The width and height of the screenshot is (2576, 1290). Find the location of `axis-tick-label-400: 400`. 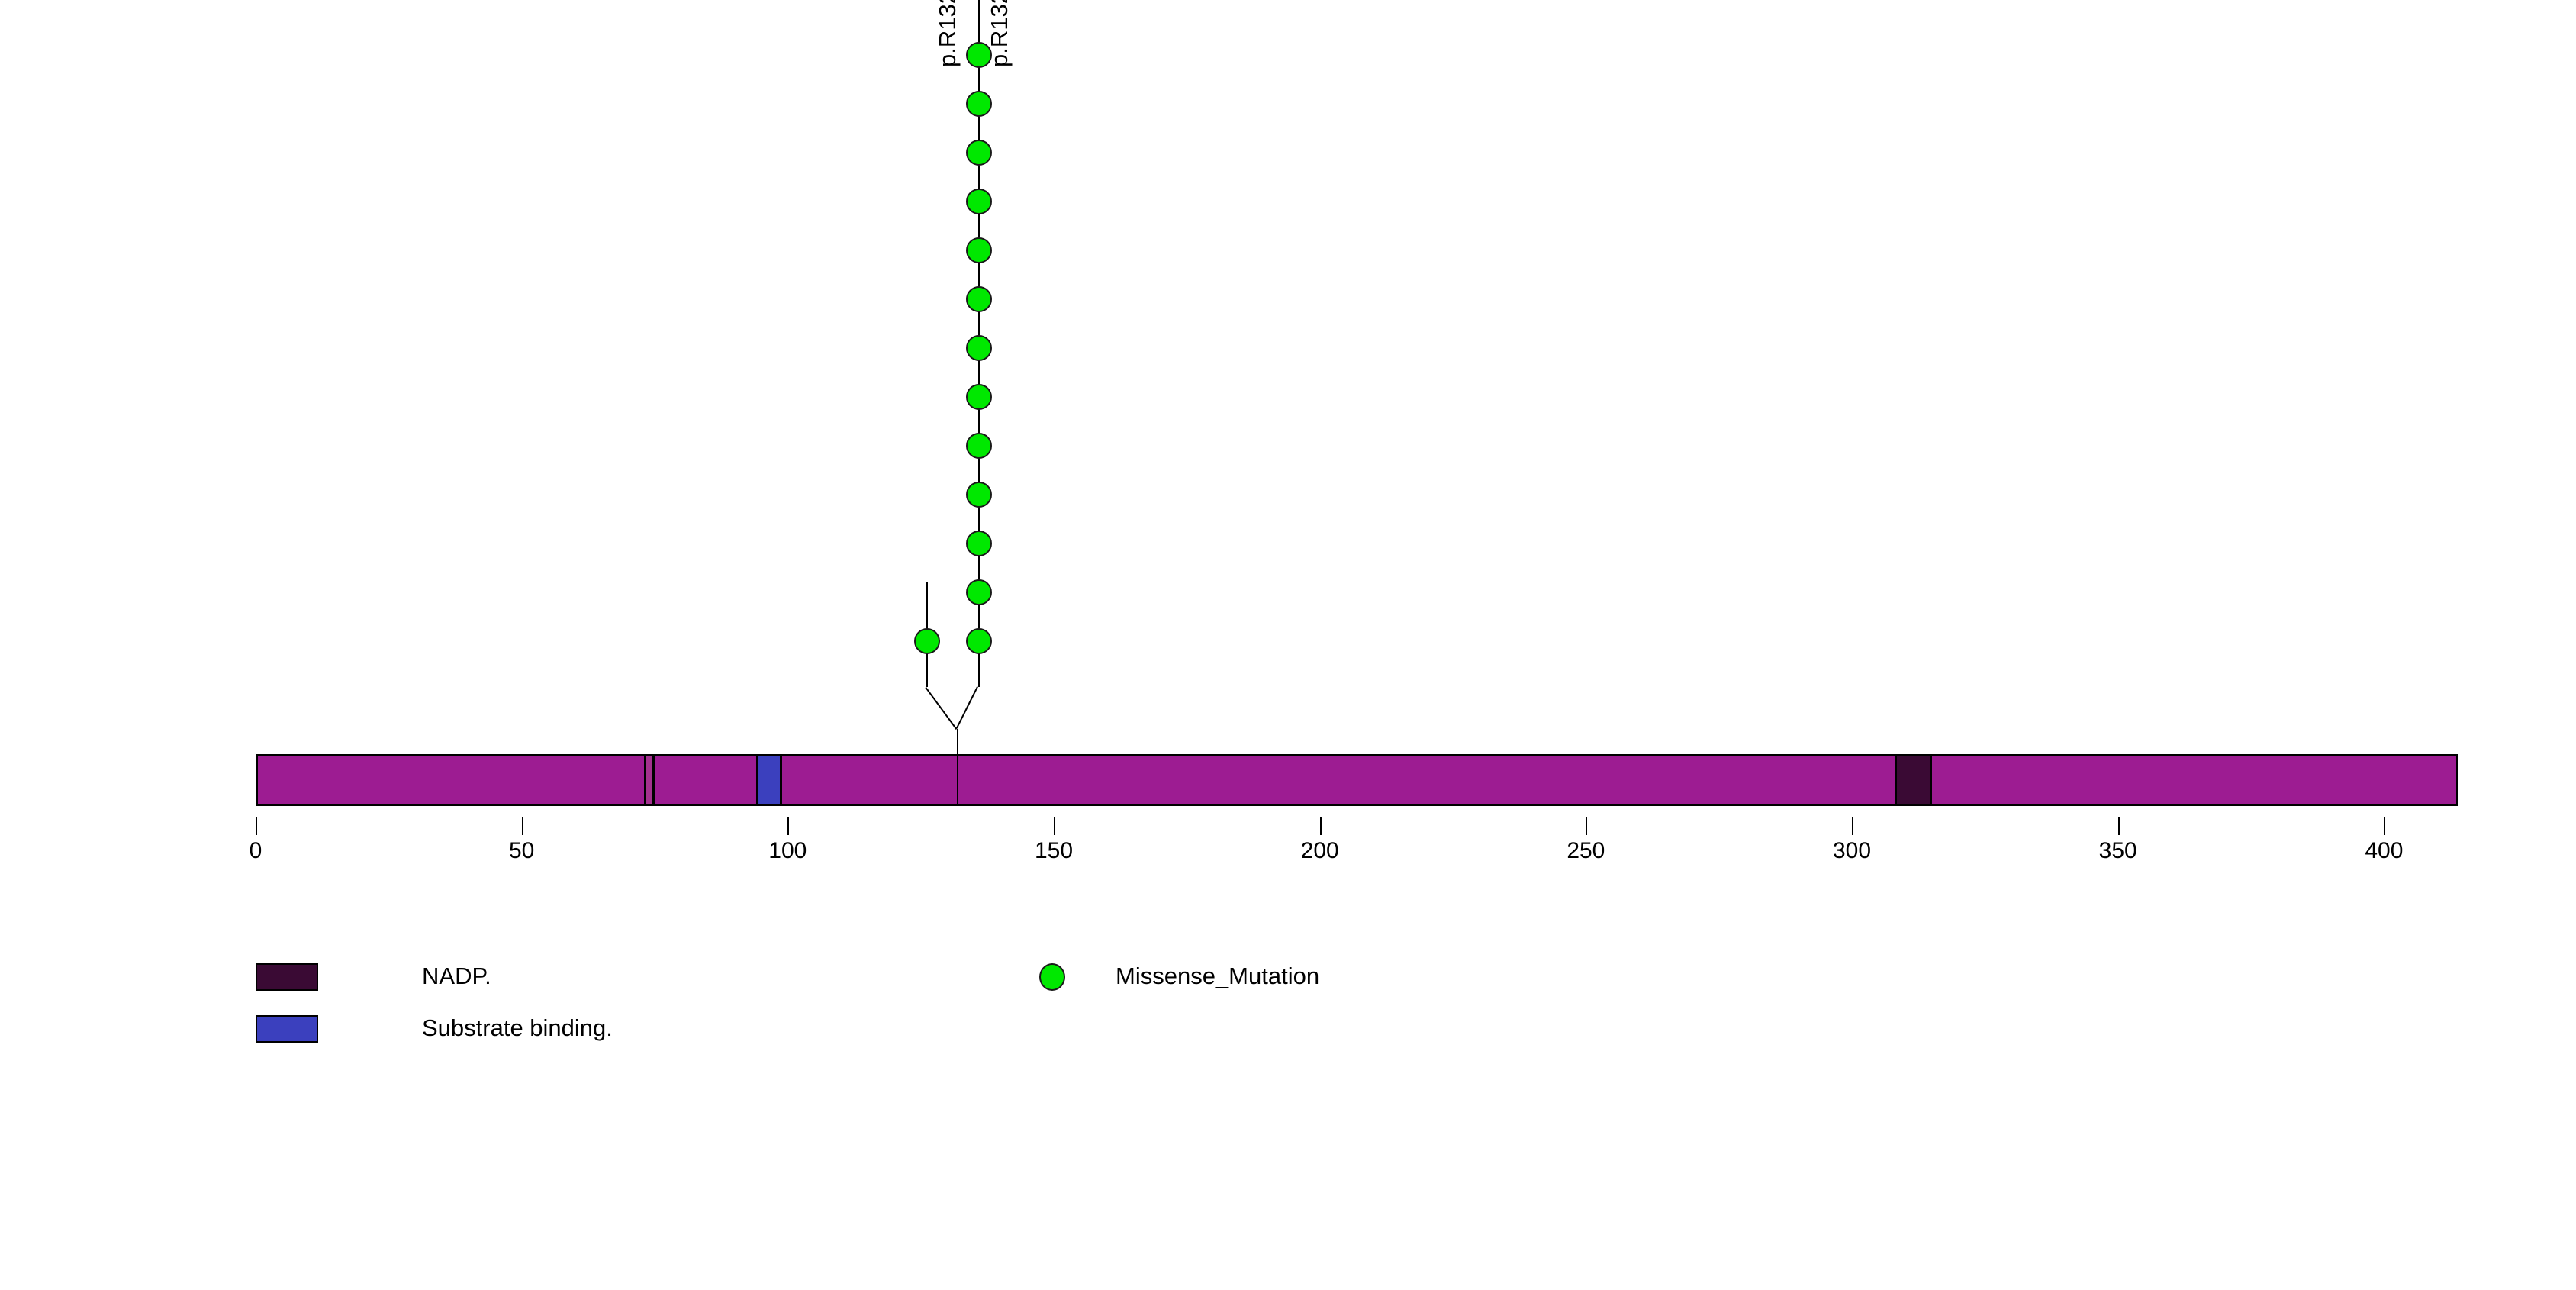

axis-tick-label-400: 400 is located at coordinates (2384, 851).